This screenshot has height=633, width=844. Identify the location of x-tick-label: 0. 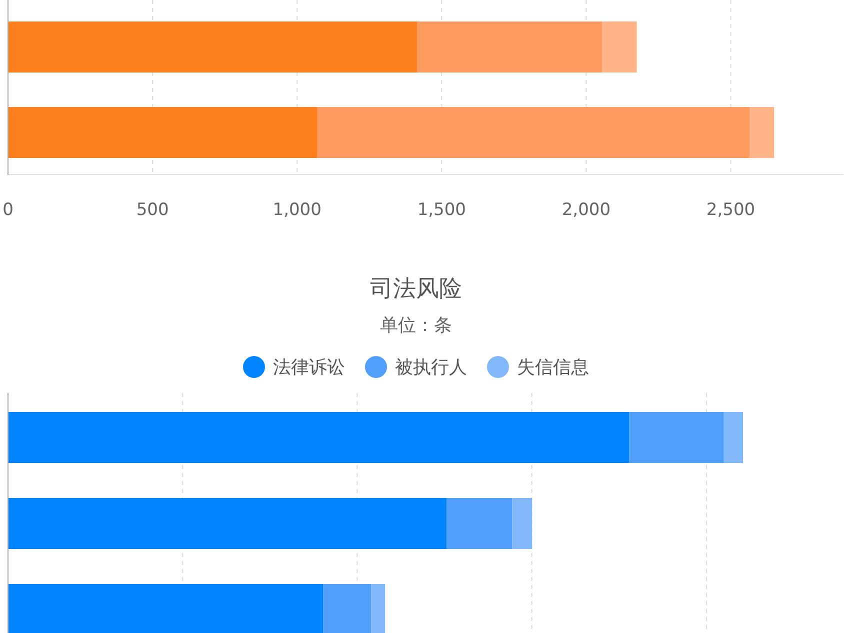
(8, 210).